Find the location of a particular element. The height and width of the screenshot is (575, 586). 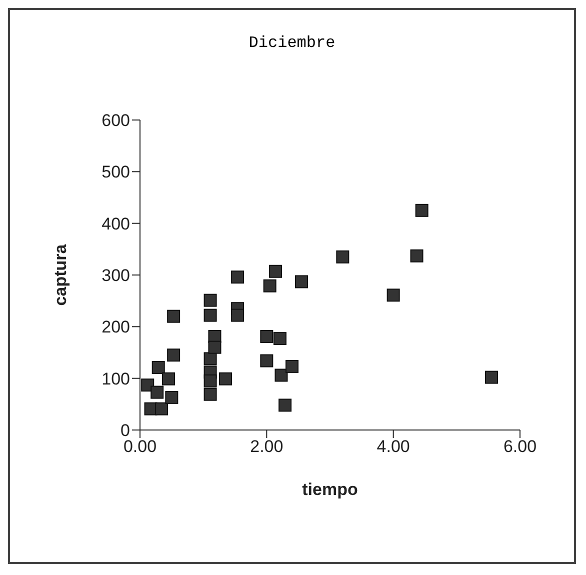

y-tick-label: 300 is located at coordinates (116, 276).